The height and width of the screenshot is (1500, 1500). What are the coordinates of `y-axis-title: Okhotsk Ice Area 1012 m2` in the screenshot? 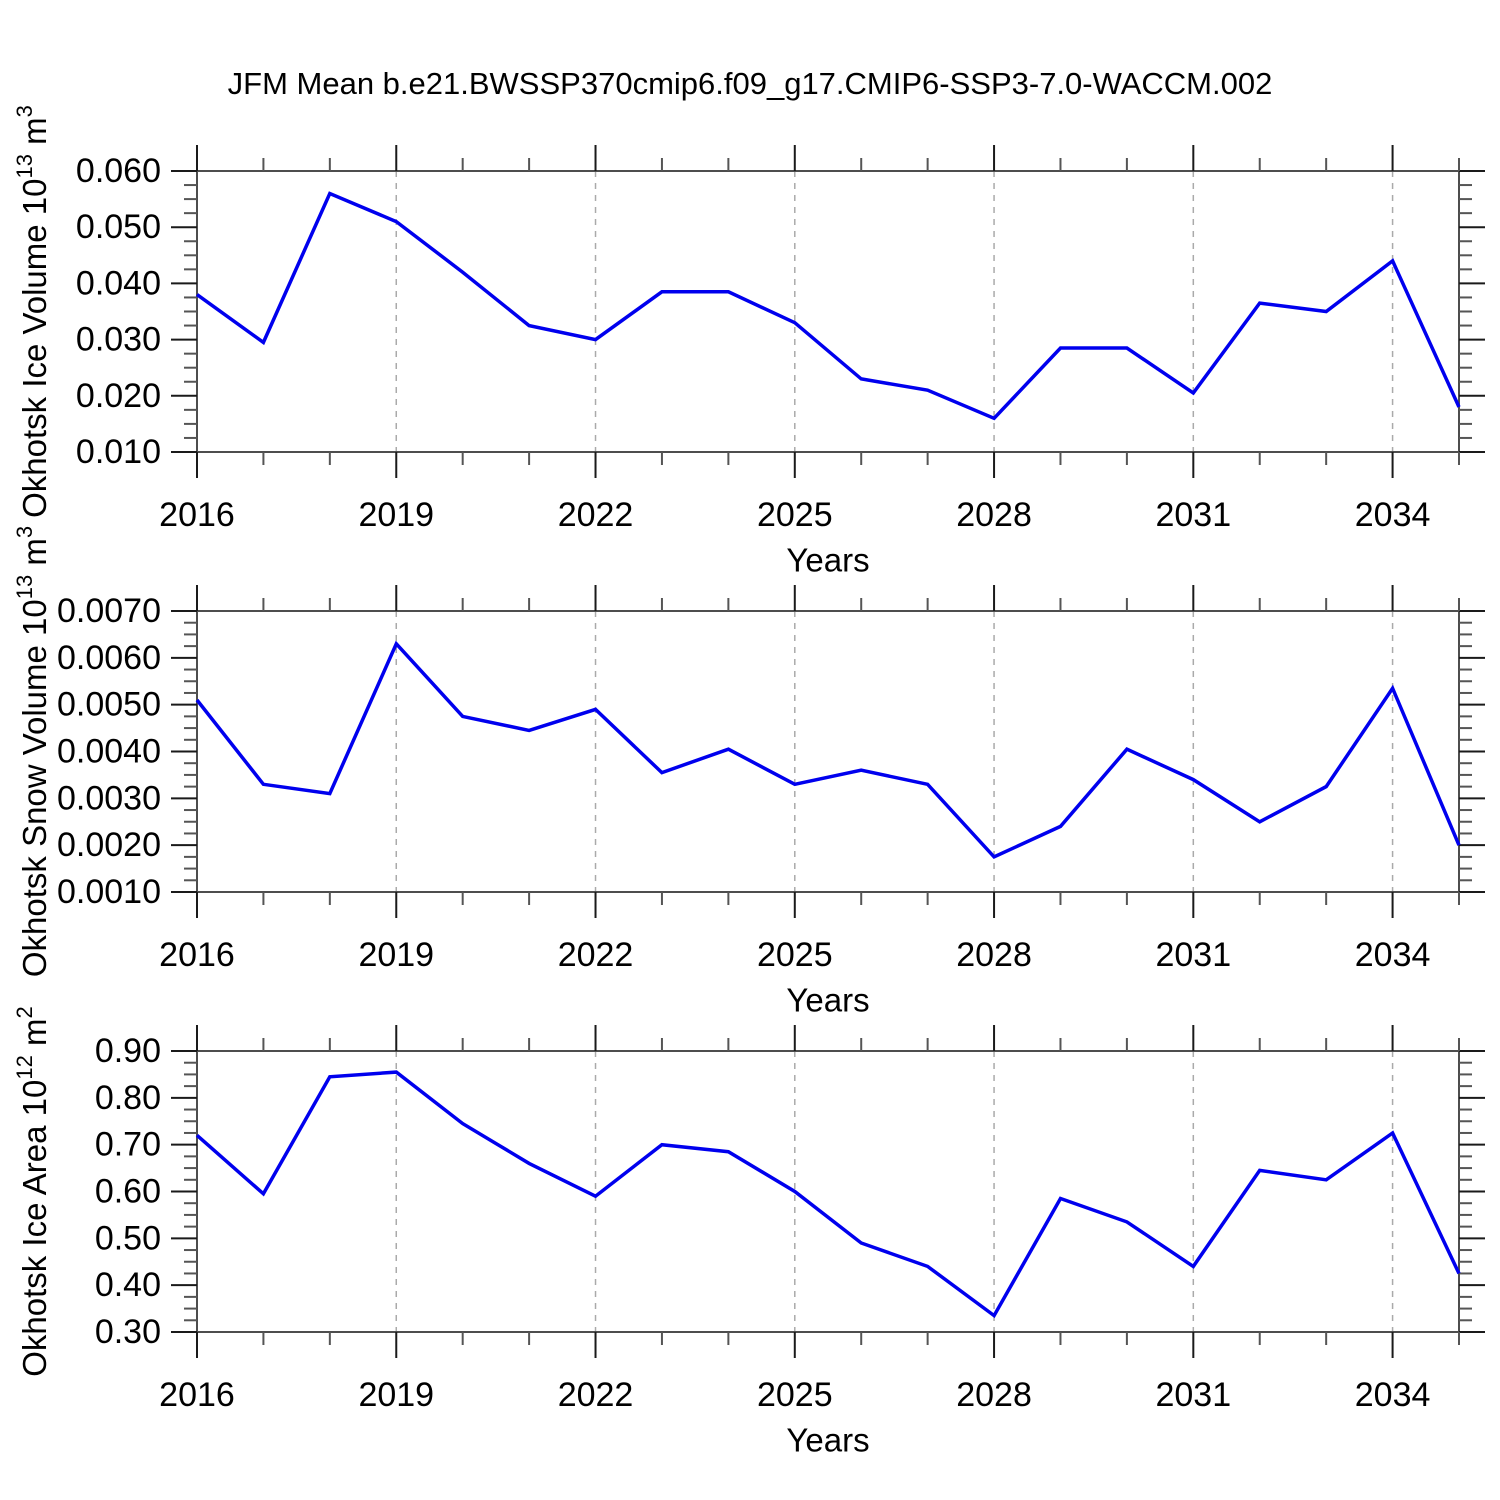 It's located at (32, 1191).